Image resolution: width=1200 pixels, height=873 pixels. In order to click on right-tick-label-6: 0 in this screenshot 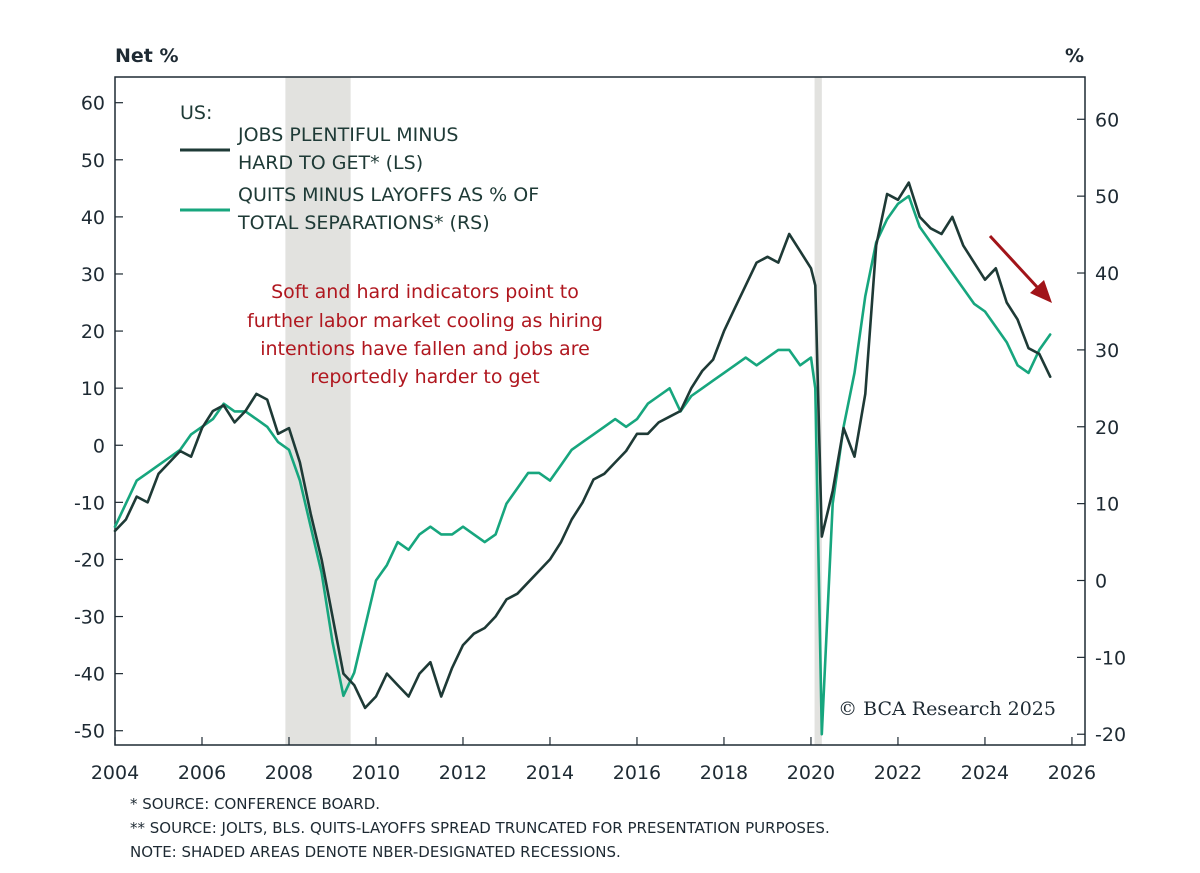, I will do `click(1101, 581)`.